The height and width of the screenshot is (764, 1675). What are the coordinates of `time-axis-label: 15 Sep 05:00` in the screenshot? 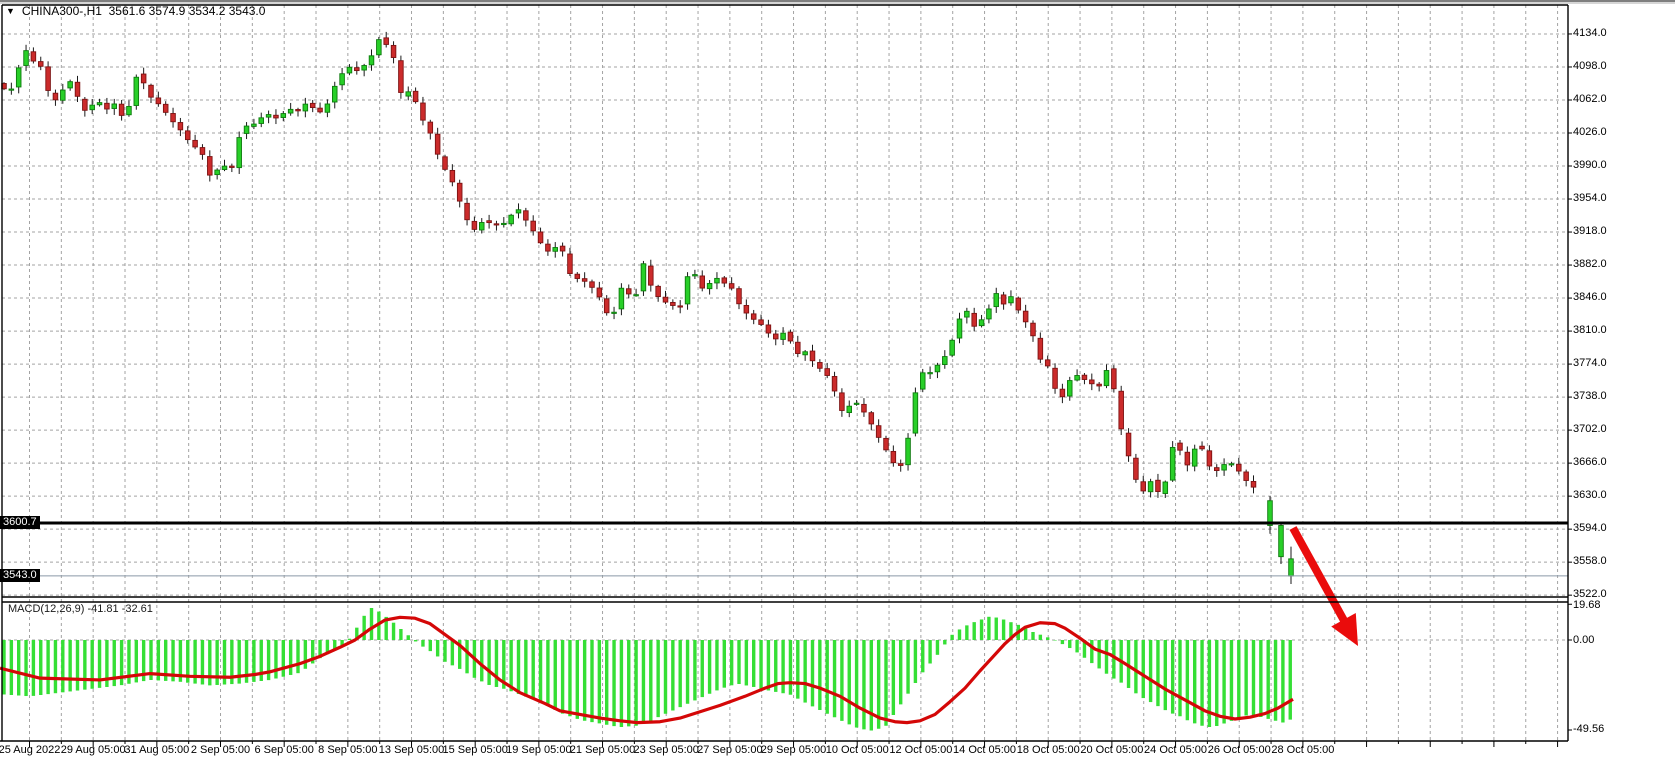 It's located at (475, 750).